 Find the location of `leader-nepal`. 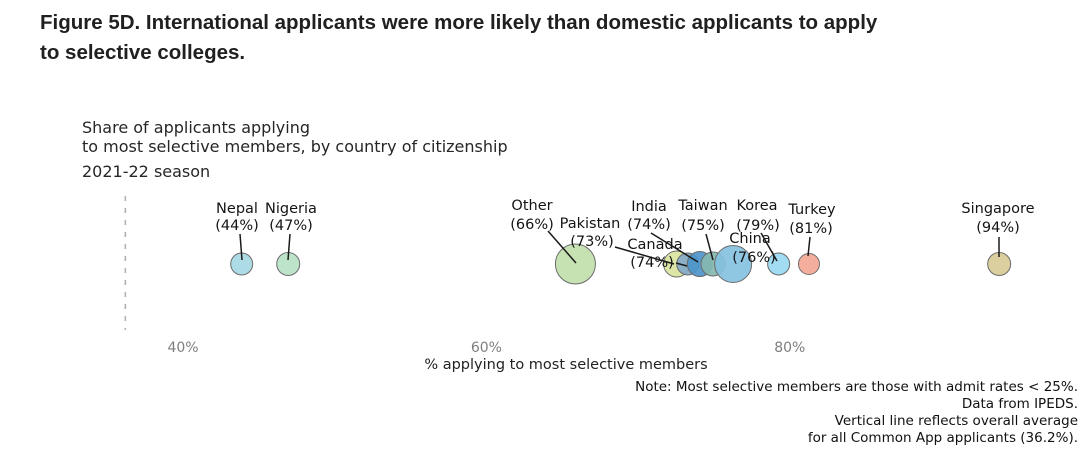

leader-nepal is located at coordinates (241, 247).